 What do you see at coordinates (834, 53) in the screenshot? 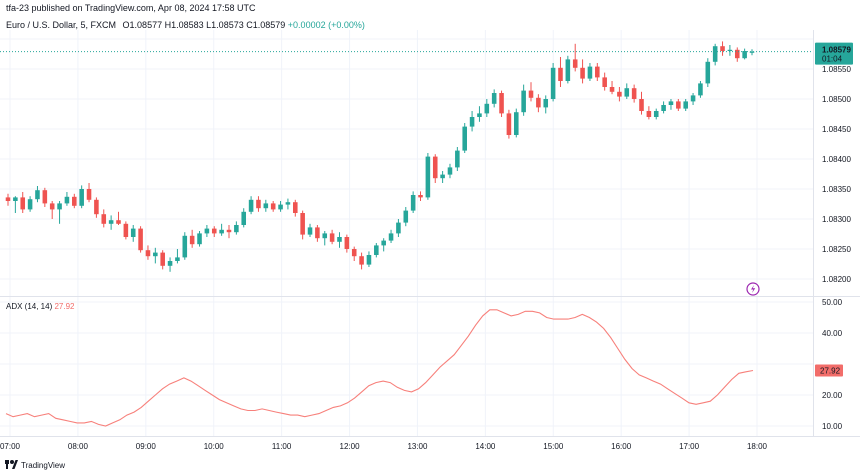
I see `last-price-tag` at bounding box center [834, 53].